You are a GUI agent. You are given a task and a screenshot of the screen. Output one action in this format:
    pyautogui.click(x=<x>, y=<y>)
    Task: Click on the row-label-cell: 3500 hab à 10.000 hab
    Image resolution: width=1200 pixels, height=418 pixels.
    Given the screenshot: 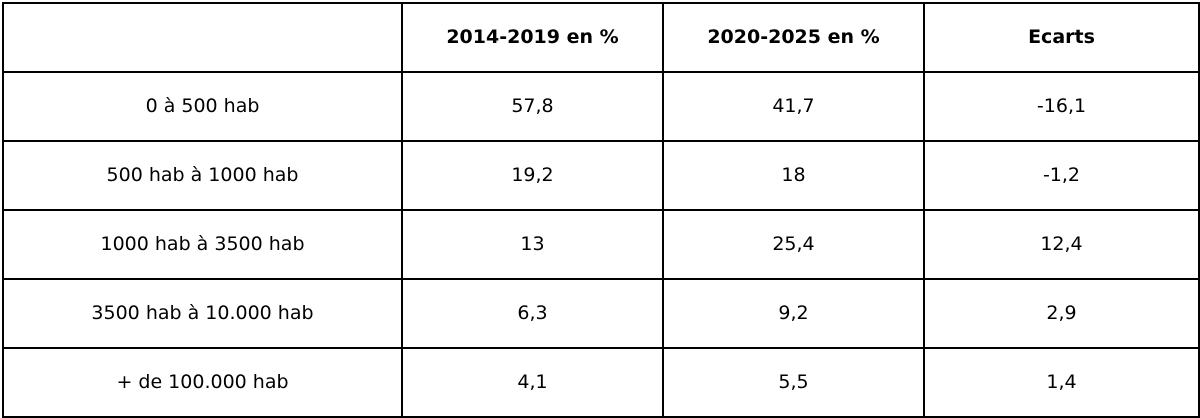 What is the action you would take?
    pyautogui.click(x=202, y=313)
    